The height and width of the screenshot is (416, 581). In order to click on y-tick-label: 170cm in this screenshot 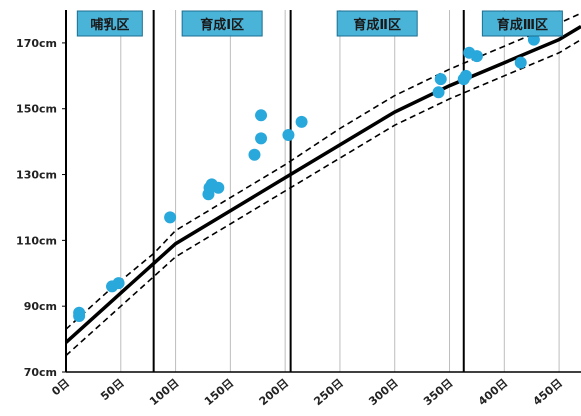, I will do `click(36, 43)`.